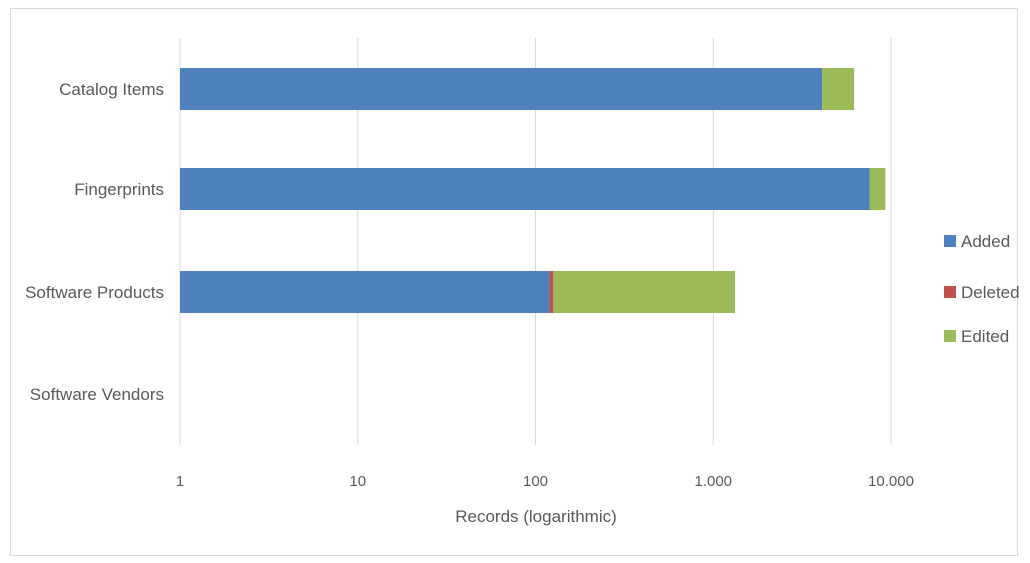 Image resolution: width=1030 pixels, height=563 pixels. What do you see at coordinates (111, 89) in the screenshot?
I see `category-label: Catalog Items` at bounding box center [111, 89].